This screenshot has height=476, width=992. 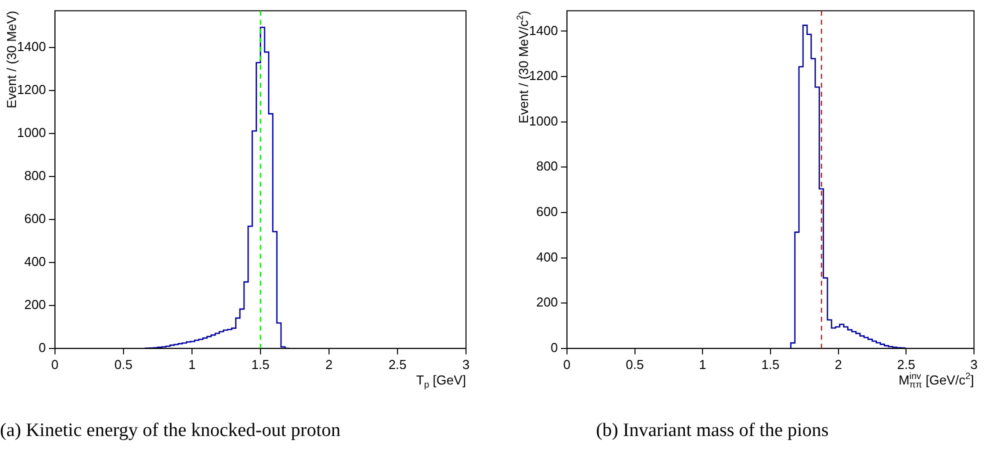 I want to click on y-axis-title: Event / (30 MeV/c2), so click(x=522, y=67).